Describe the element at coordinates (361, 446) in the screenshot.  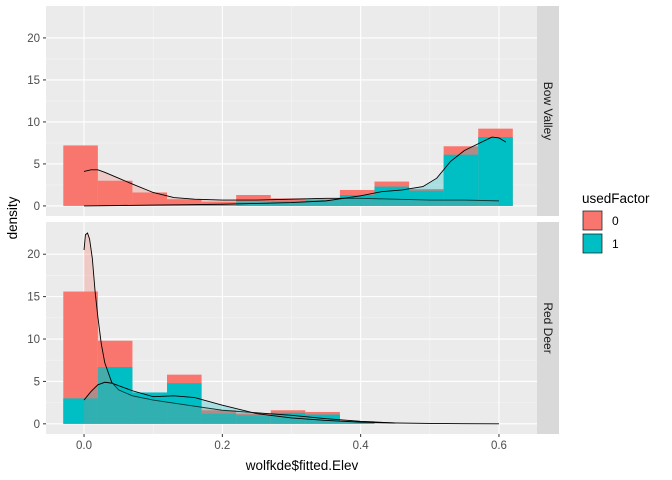
I see `x-tick-label: 0.4` at that location.